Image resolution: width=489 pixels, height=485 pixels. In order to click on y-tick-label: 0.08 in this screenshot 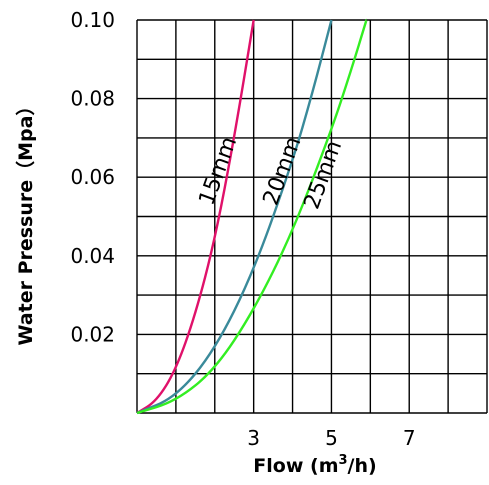, I will do `click(92, 99)`.